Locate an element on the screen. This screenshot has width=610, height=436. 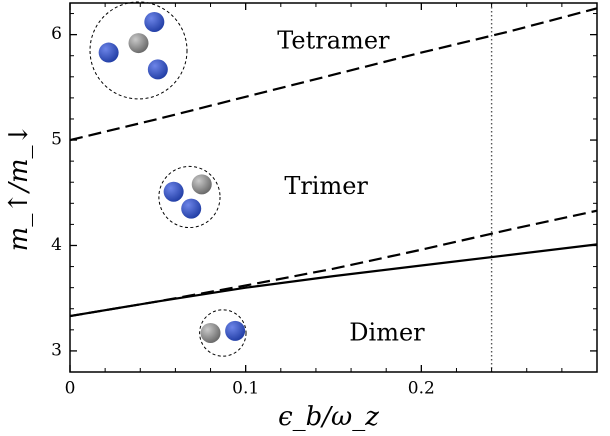
x-tick-label: 0 is located at coordinates (70, 389).